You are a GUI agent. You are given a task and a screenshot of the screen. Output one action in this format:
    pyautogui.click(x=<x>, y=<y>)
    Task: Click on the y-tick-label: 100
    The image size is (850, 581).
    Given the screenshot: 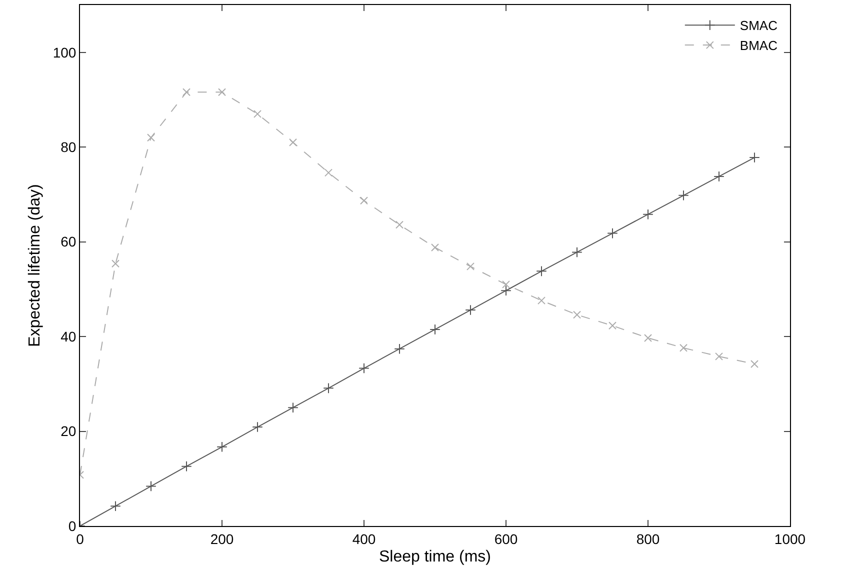 What is the action you would take?
    pyautogui.click(x=64, y=52)
    